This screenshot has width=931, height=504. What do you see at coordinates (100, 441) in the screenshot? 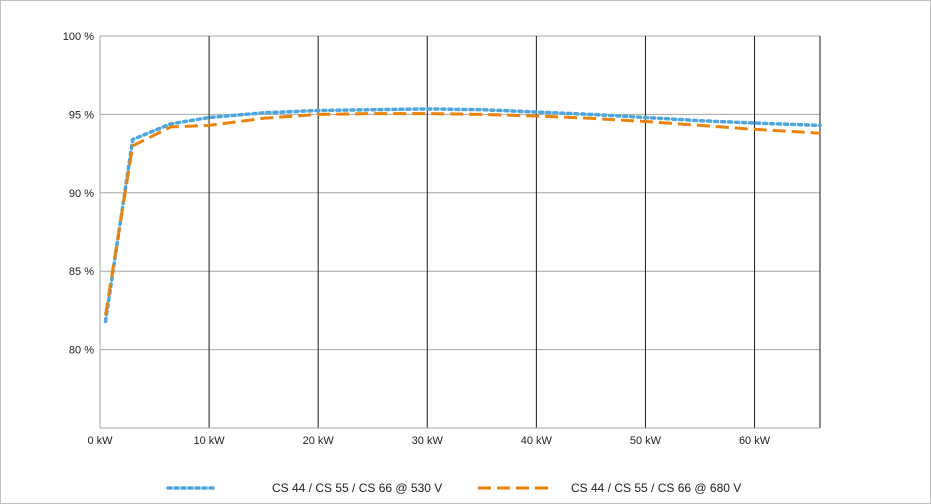
I see `x-tick-label: 0 kW` at bounding box center [100, 441].